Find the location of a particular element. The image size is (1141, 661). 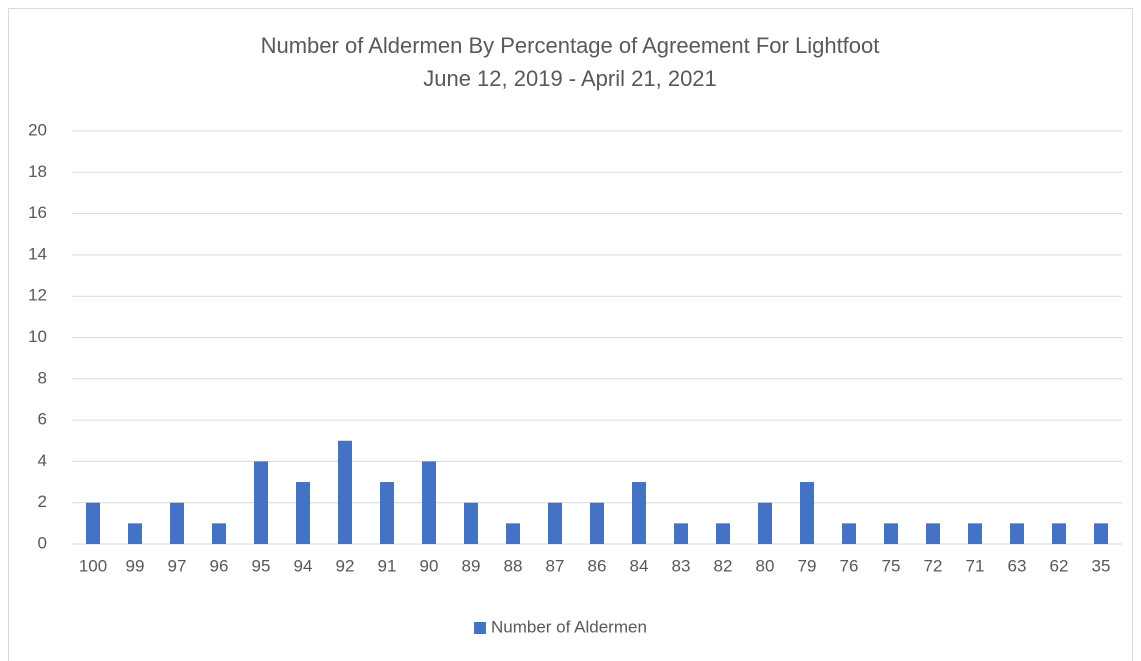

x-tick-label: 87 is located at coordinates (555, 565).